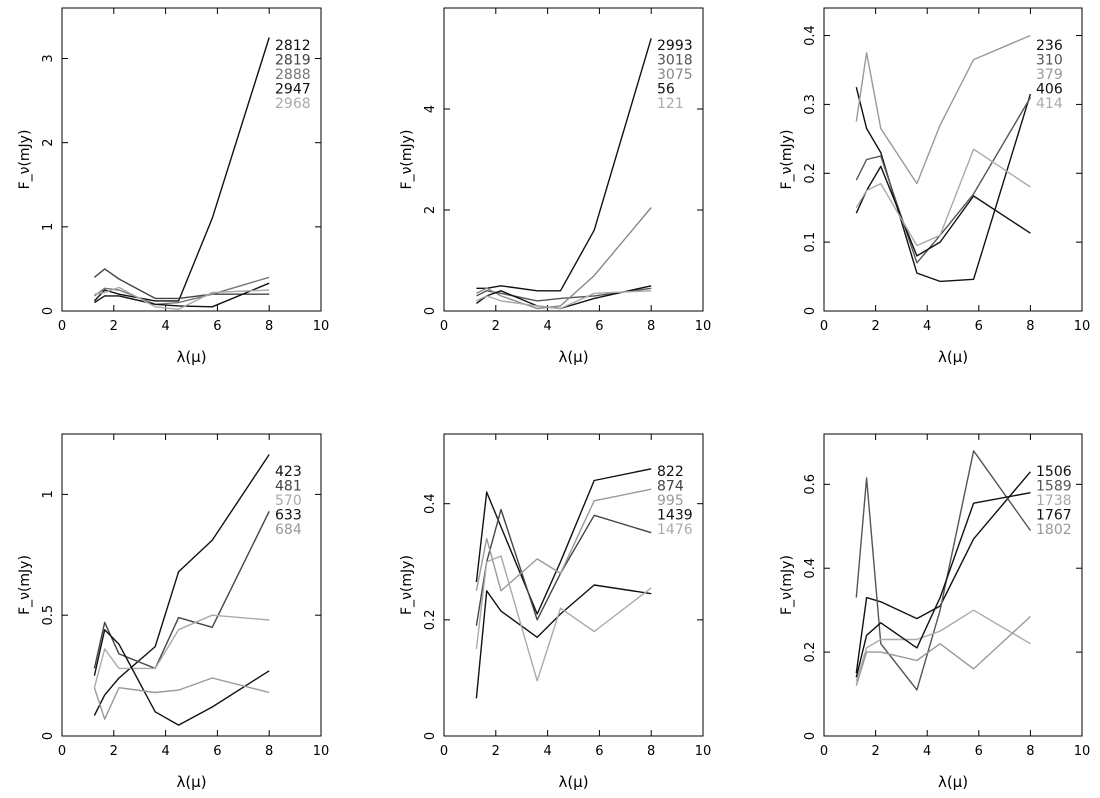 The width and height of the screenshot is (1100, 798). Describe the element at coordinates (670, 472) in the screenshot. I see `legend-entry: 822` at that location.